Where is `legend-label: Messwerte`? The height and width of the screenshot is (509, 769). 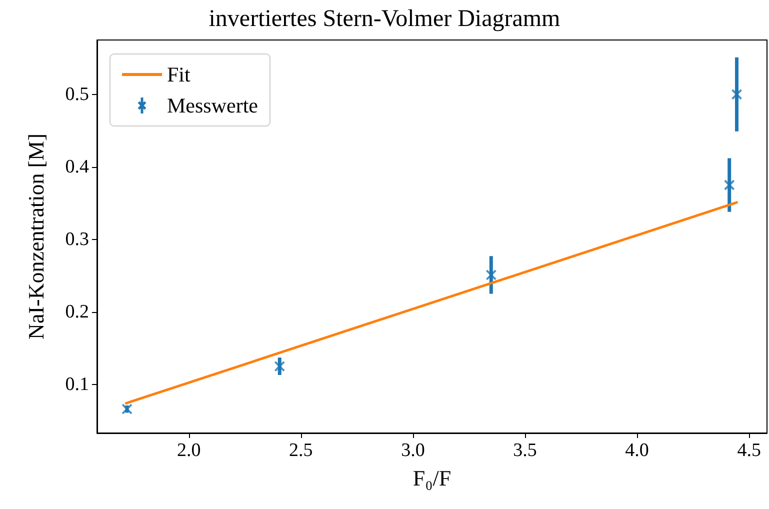 legend-label: Messwerte is located at coordinates (212, 106).